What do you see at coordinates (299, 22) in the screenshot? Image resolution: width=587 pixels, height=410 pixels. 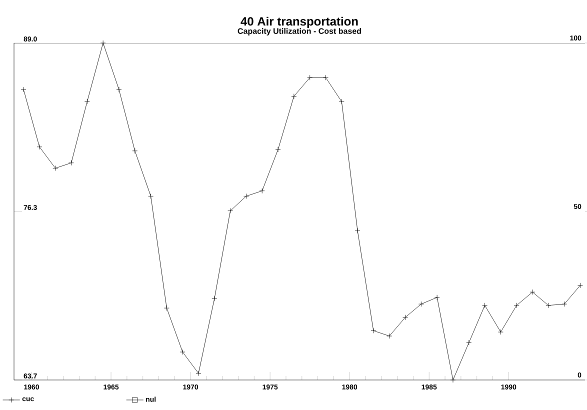 I see `chart-title: 40 Air transportation` at bounding box center [299, 22].